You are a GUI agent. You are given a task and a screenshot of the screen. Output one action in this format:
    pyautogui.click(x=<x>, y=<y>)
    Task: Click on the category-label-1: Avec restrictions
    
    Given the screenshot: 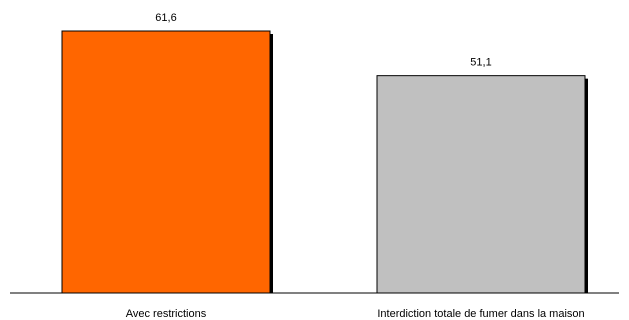 What is the action you would take?
    pyautogui.click(x=166, y=314)
    